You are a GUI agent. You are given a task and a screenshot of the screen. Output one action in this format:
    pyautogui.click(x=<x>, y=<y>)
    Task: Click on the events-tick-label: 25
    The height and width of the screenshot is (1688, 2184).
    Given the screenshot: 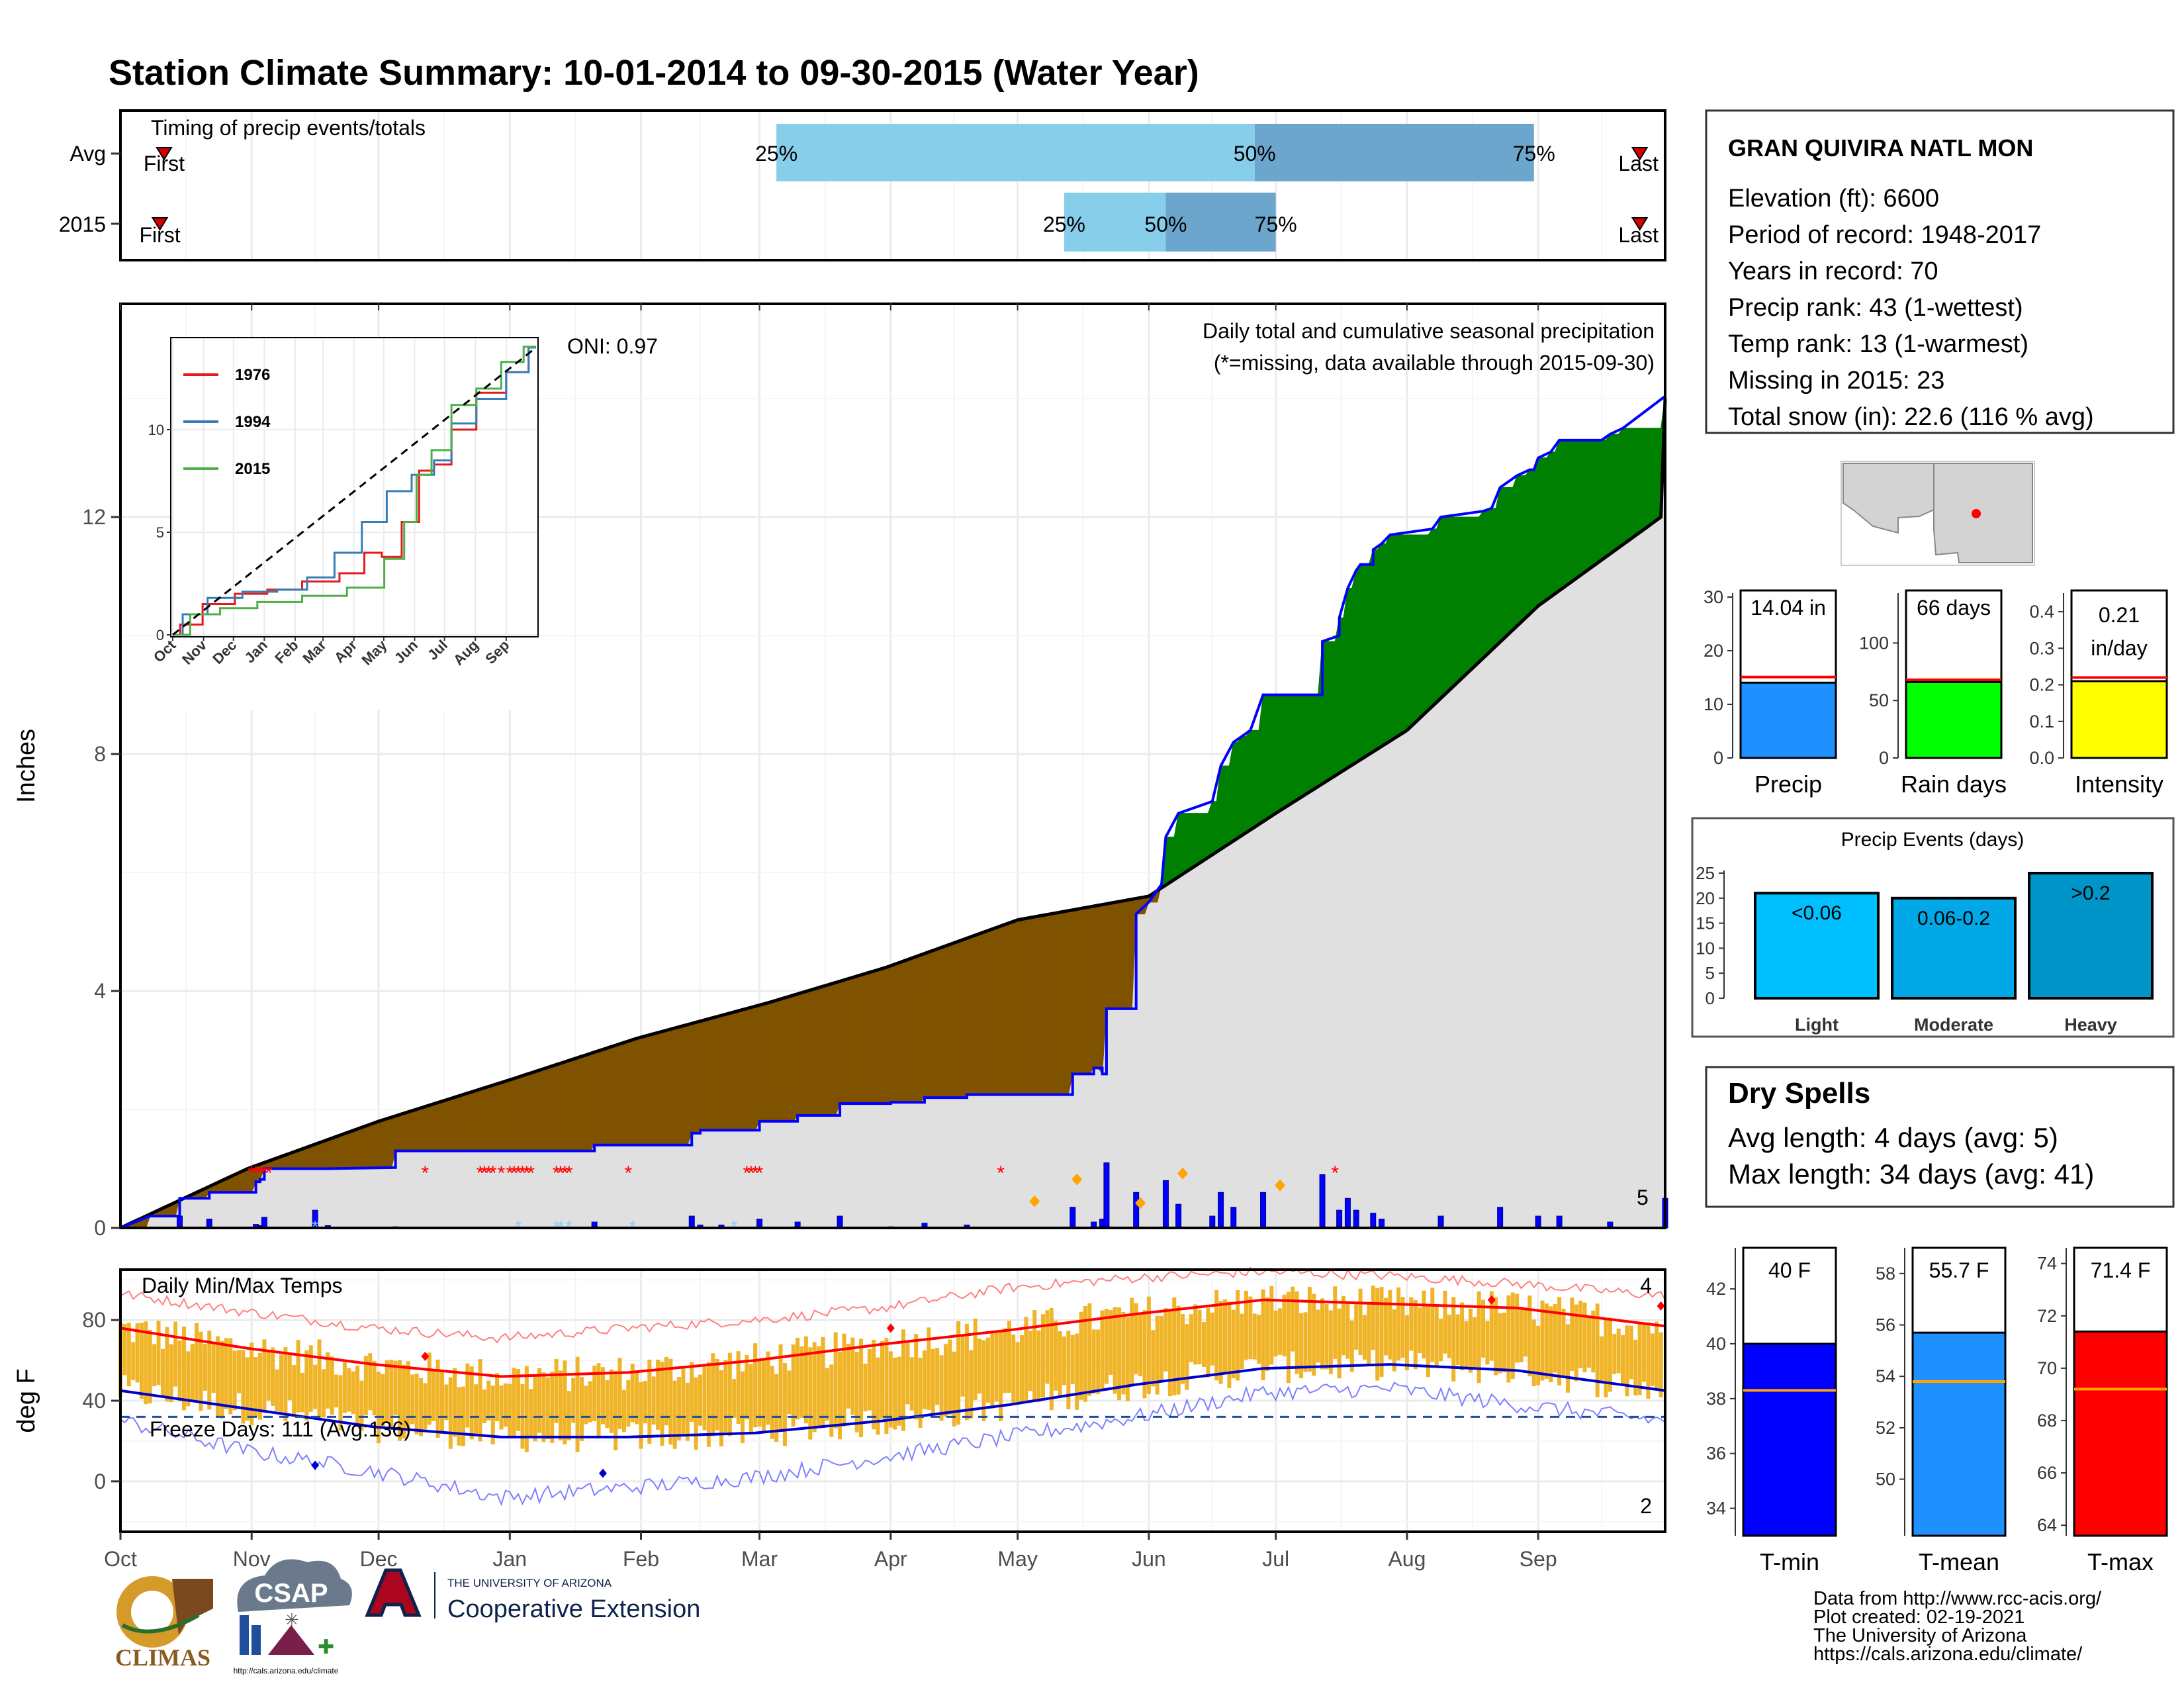 What is the action you would take?
    pyautogui.click(x=1706, y=873)
    